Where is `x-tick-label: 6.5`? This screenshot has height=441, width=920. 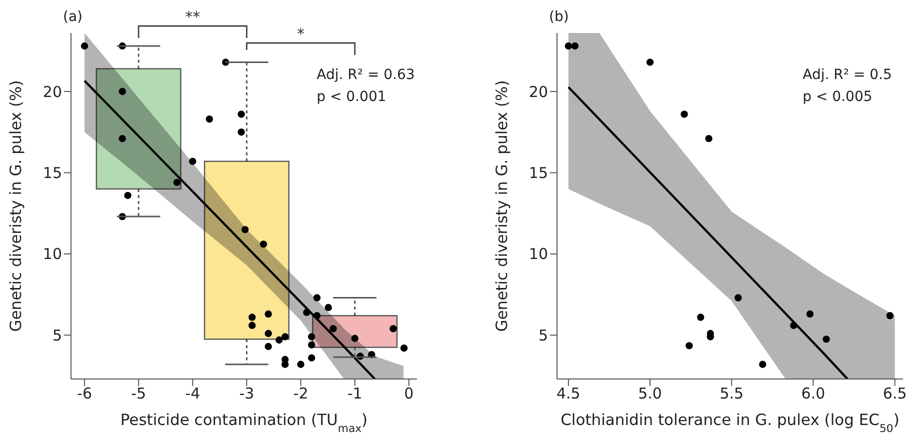
x-tick-label: 6.5 is located at coordinates (894, 393).